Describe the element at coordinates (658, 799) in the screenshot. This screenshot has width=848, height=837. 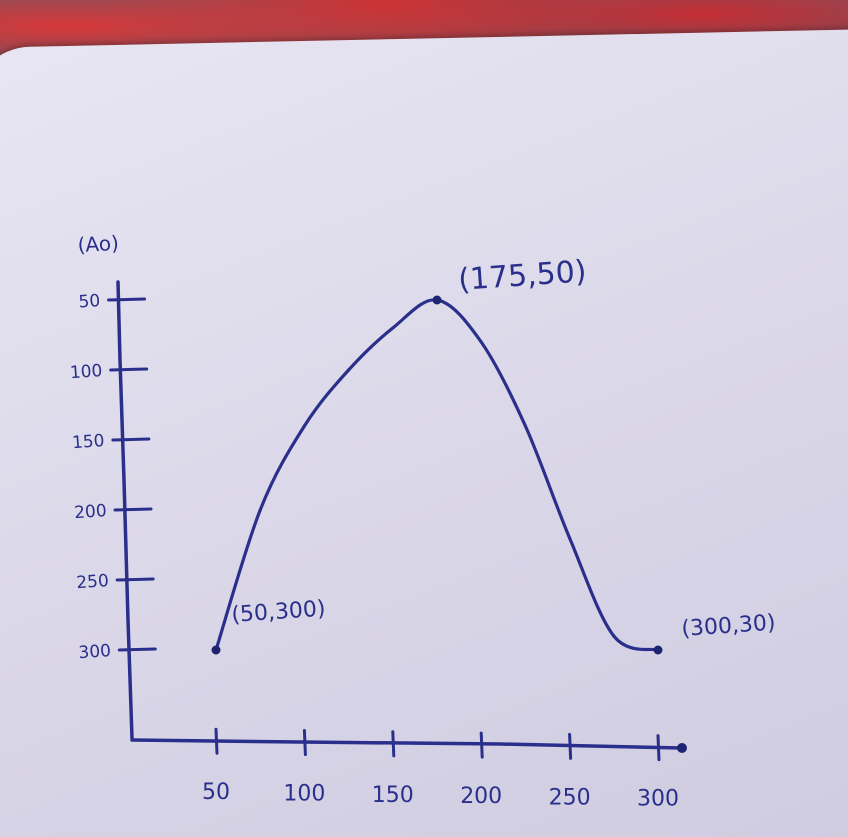
I see `x-tick-label-300: 300` at that location.